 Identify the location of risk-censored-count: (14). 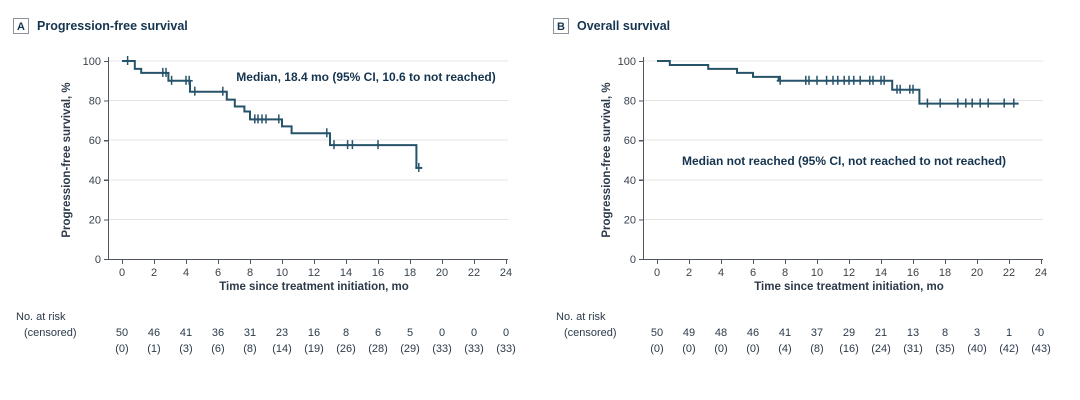
(282, 349).